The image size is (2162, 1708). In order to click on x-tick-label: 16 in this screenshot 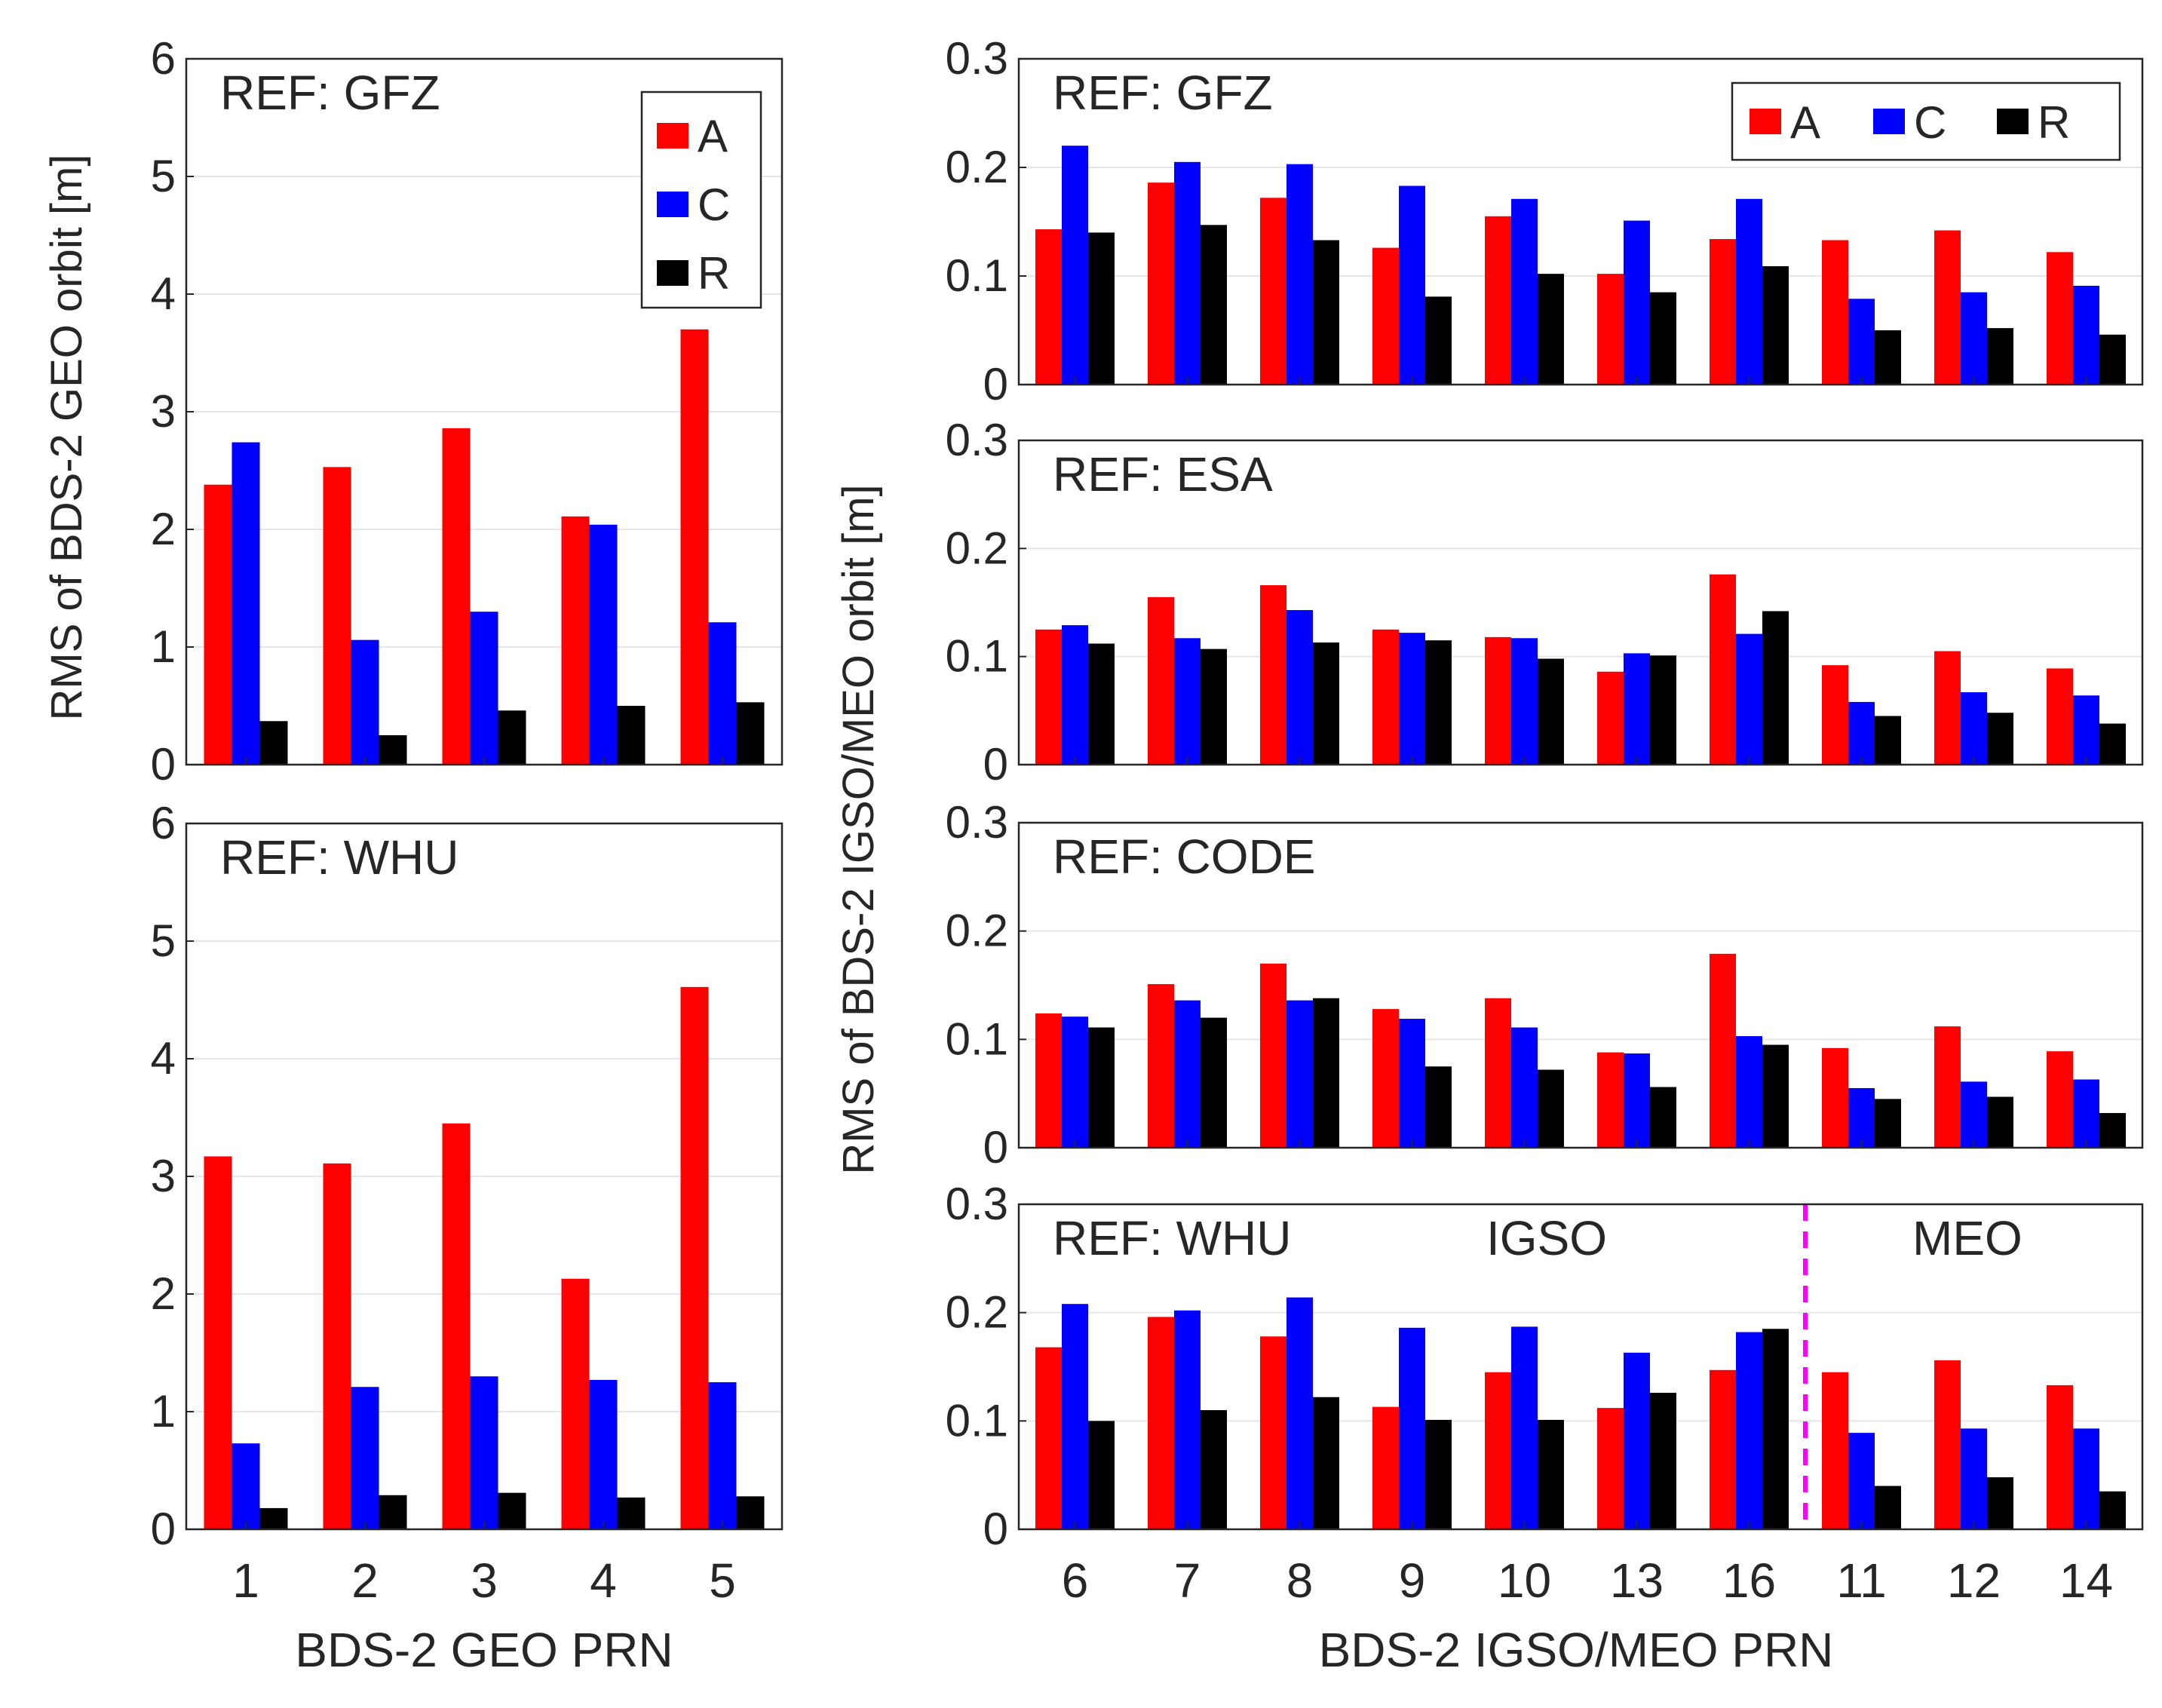, I will do `click(1749, 1580)`.